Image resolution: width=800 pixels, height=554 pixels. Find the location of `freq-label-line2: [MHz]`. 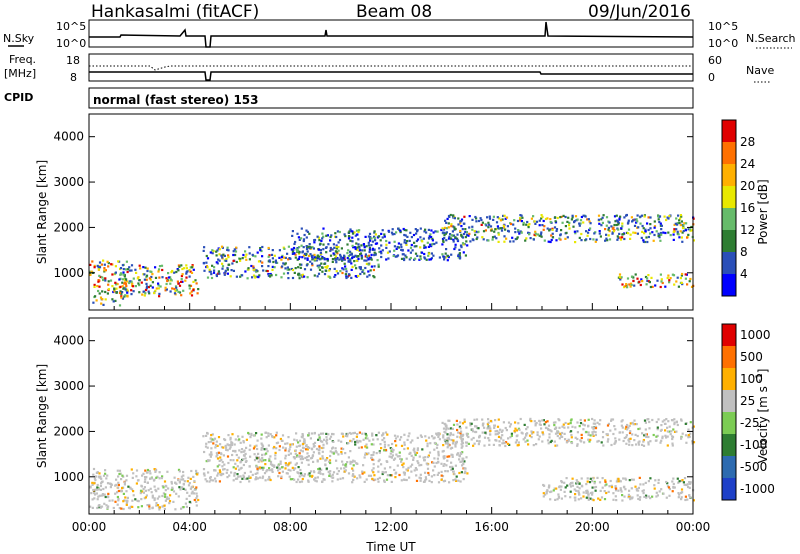

freq-label-line2: [MHz] is located at coordinates (20, 73).